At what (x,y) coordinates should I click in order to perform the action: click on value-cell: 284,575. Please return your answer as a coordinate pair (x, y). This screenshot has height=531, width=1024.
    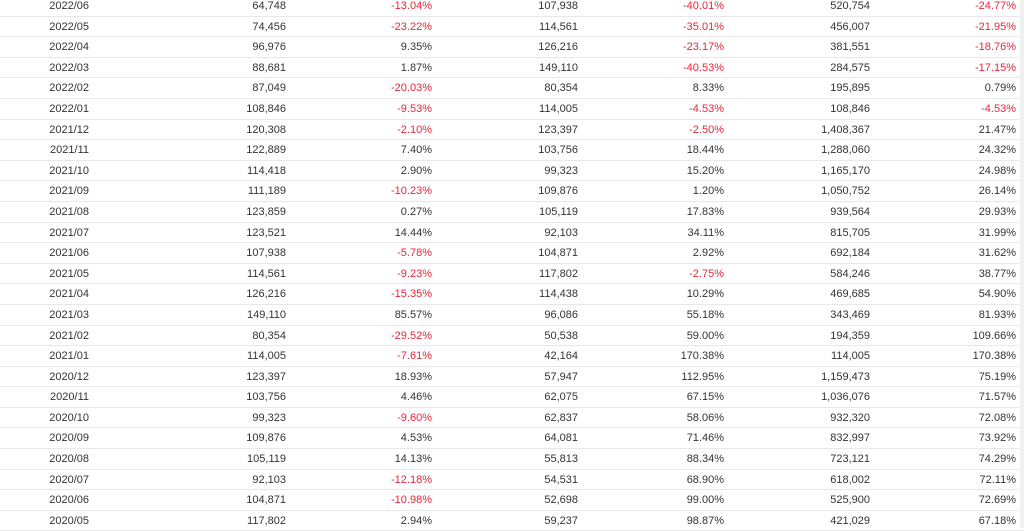
    Looking at the image, I should click on (850, 67).